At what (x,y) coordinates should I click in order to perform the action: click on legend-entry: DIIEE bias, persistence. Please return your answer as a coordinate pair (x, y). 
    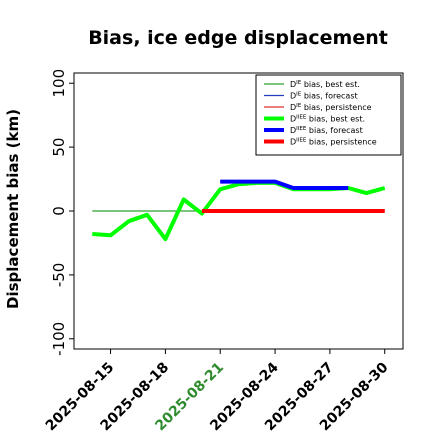
    Looking at the image, I should click on (333, 142).